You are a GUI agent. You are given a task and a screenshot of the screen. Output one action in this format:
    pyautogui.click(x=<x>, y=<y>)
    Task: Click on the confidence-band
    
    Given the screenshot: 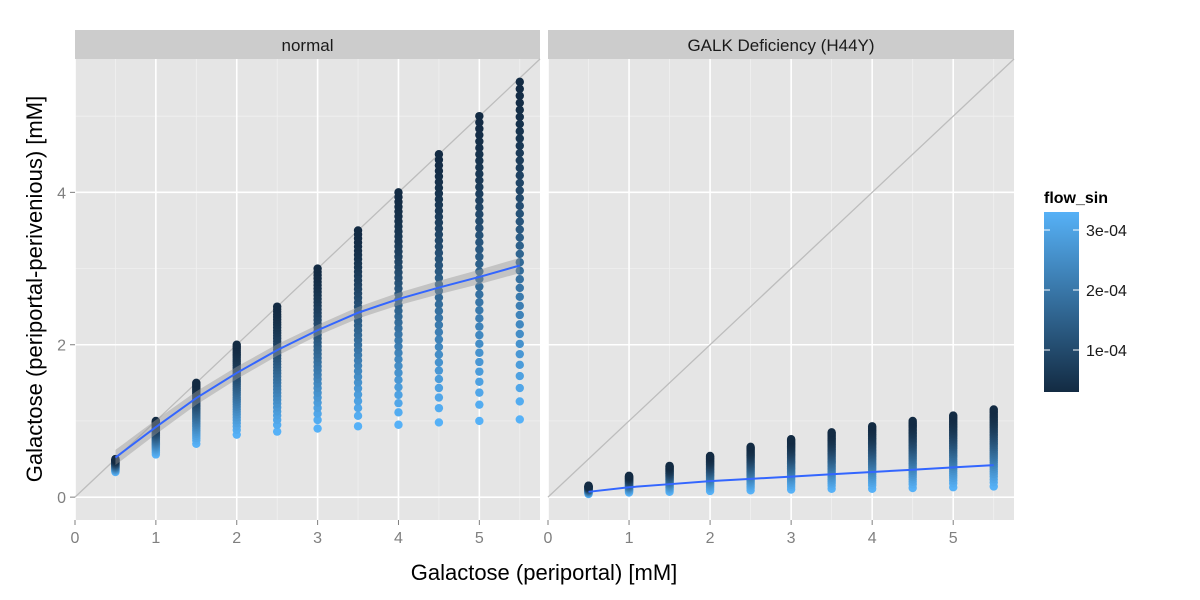 What is the action you would take?
    pyautogui.click(x=317, y=361)
    